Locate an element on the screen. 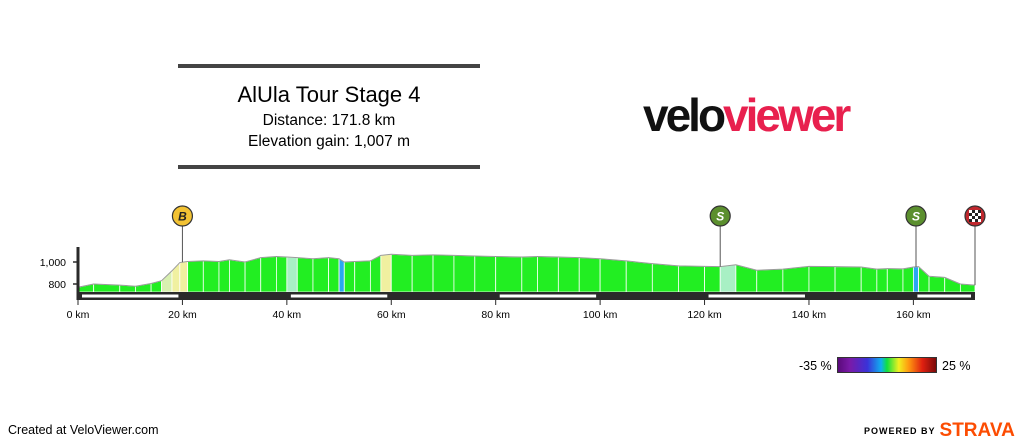 The height and width of the screenshot is (442, 1023). strava-logo: STRAVA is located at coordinates (977, 430).